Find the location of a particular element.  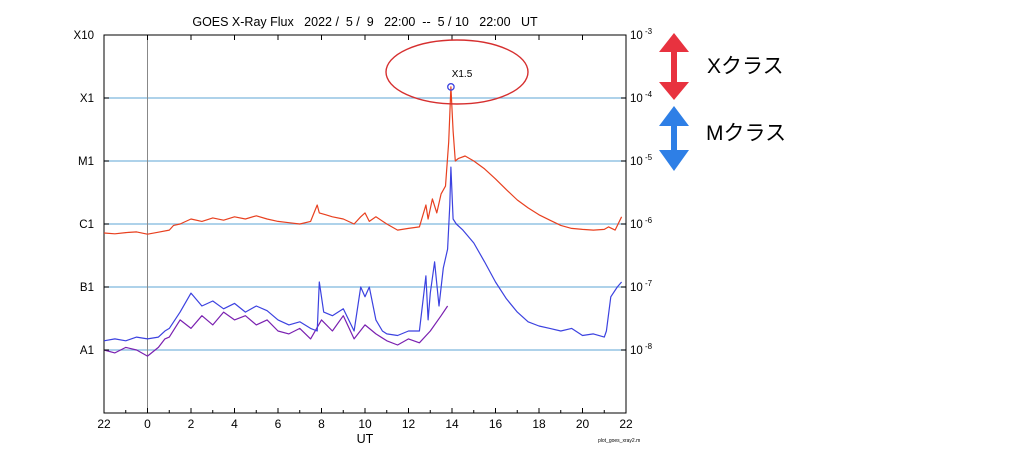

y-flux-exponent: -6 is located at coordinates (649, 220).